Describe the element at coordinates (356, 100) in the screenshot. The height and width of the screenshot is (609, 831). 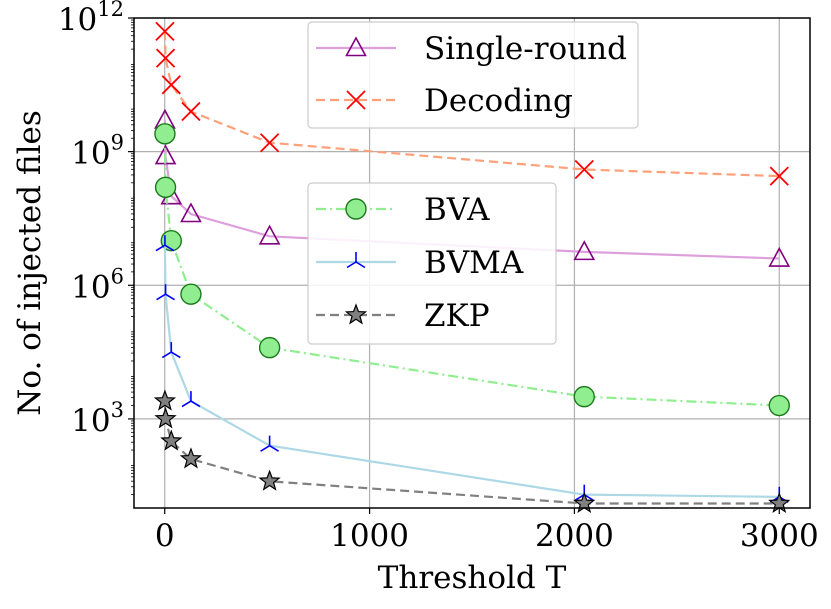
I see `legend-marker-decoding` at that location.